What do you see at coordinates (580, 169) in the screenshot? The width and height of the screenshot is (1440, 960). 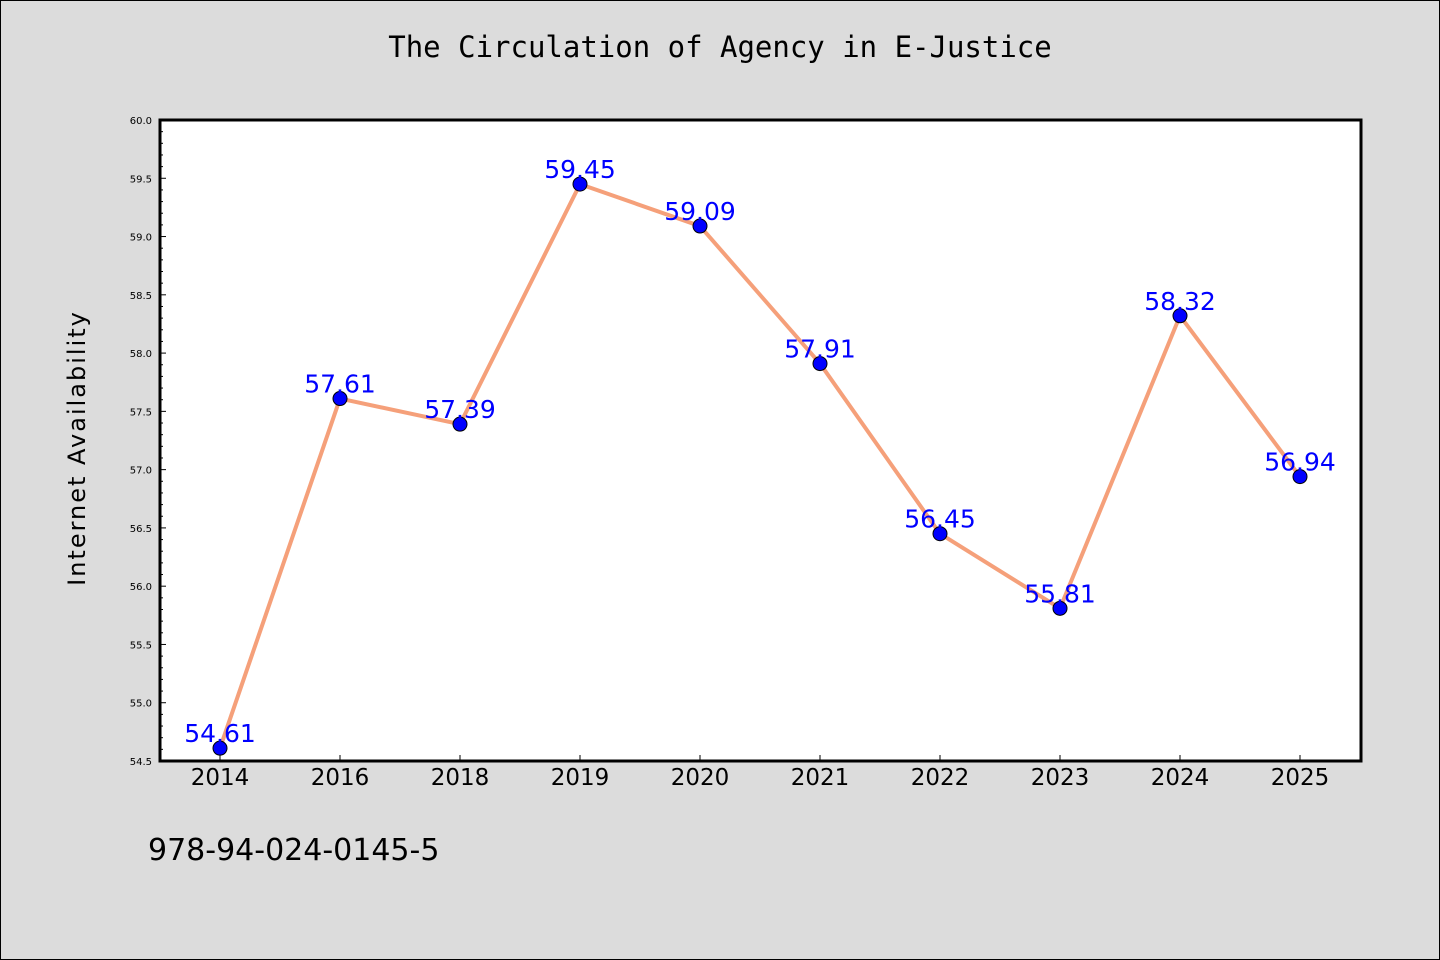 I see `data-label: 59.45` at bounding box center [580, 169].